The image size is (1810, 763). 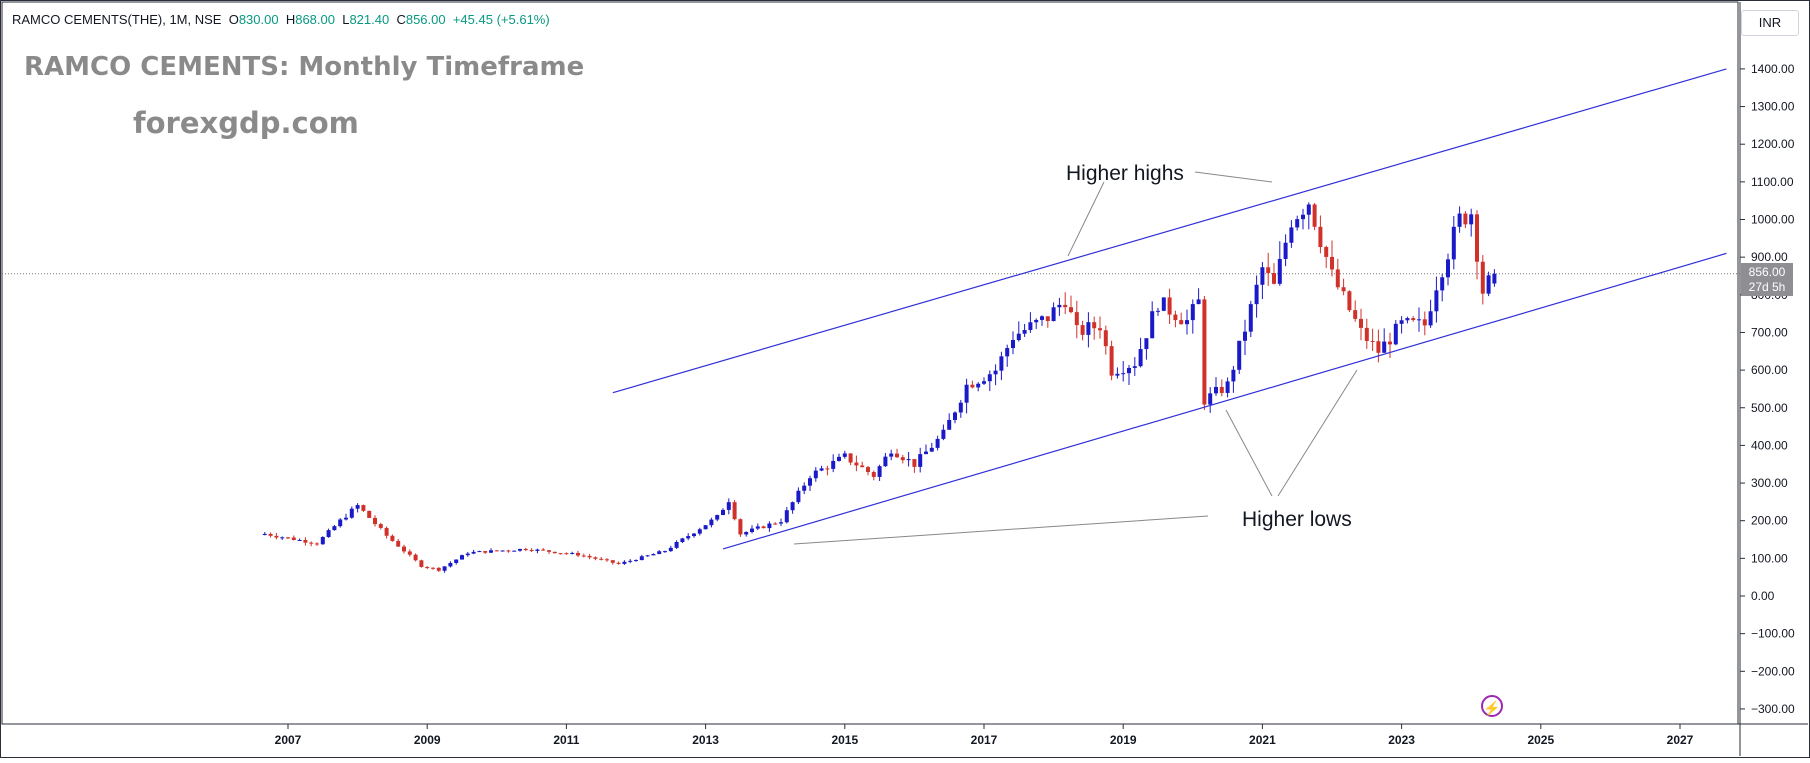 What do you see at coordinates (1125, 173) in the screenshot?
I see `higher-highs-annotation: Higher highs` at bounding box center [1125, 173].